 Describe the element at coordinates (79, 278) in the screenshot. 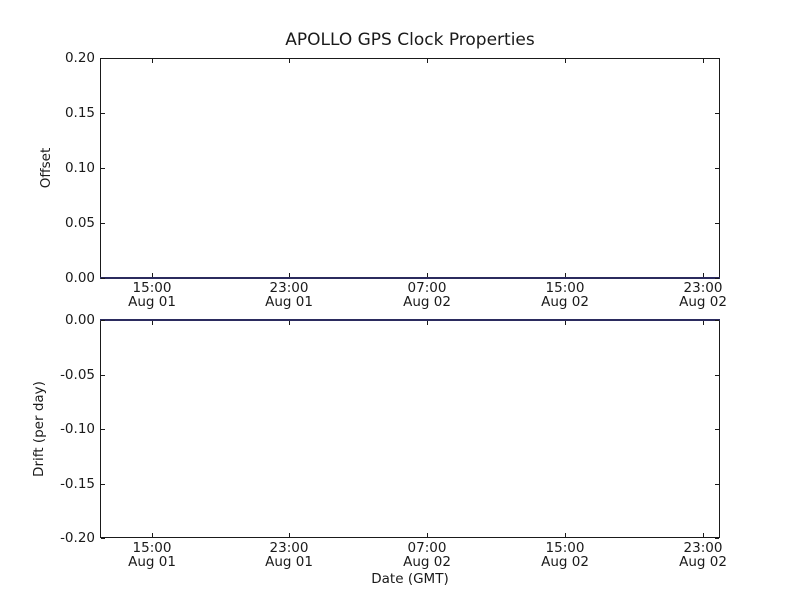

I see `ytick-label-0-4: 0.00` at that location.